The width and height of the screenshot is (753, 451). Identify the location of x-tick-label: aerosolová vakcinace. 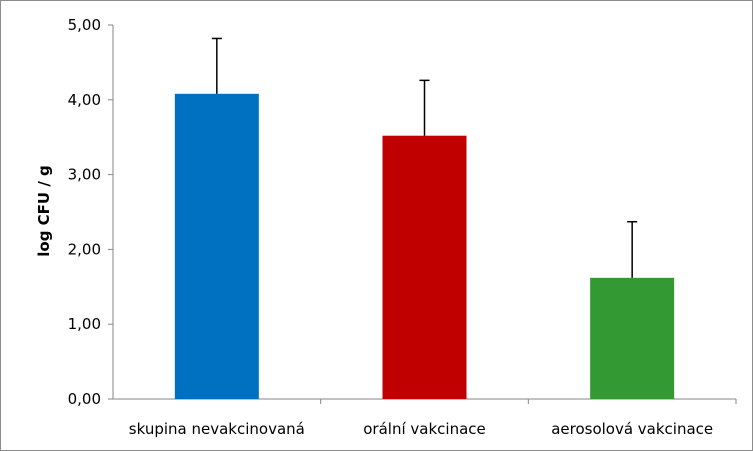
(632, 429).